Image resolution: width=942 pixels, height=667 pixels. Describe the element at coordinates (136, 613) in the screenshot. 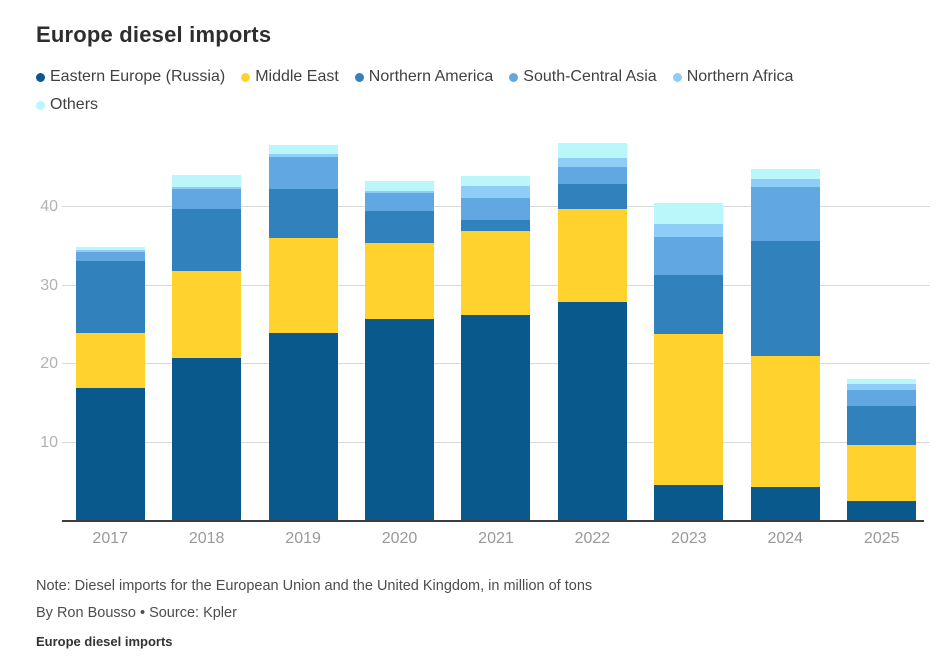

I see `byline: By Ron Bousso • Source: Kpler` at that location.